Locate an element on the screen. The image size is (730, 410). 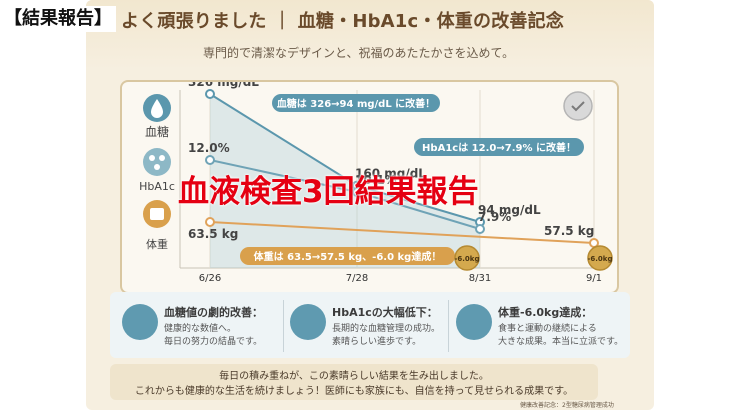
weight-category: 体重 is located at coordinates (157, 225).